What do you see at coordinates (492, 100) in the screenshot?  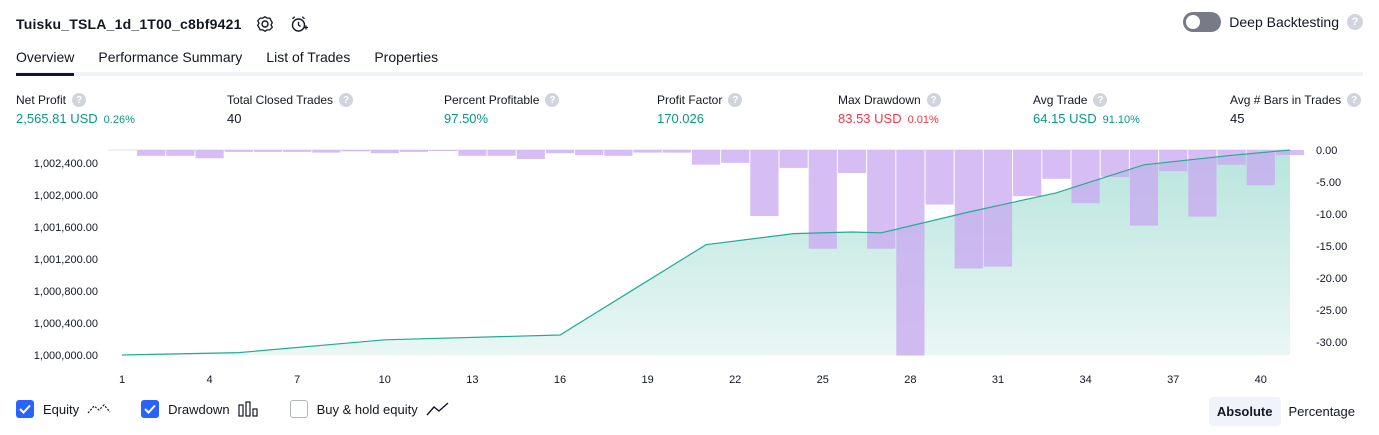 I see `metric-label: Percent Profitable` at bounding box center [492, 100].